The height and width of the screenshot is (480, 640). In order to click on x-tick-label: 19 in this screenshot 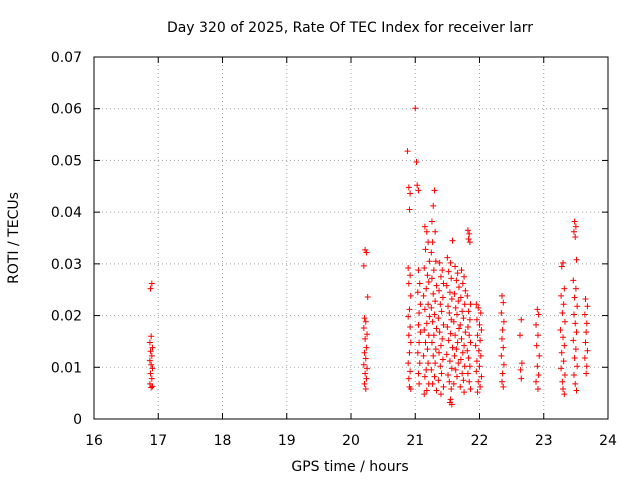, I will do `click(287, 441)`.